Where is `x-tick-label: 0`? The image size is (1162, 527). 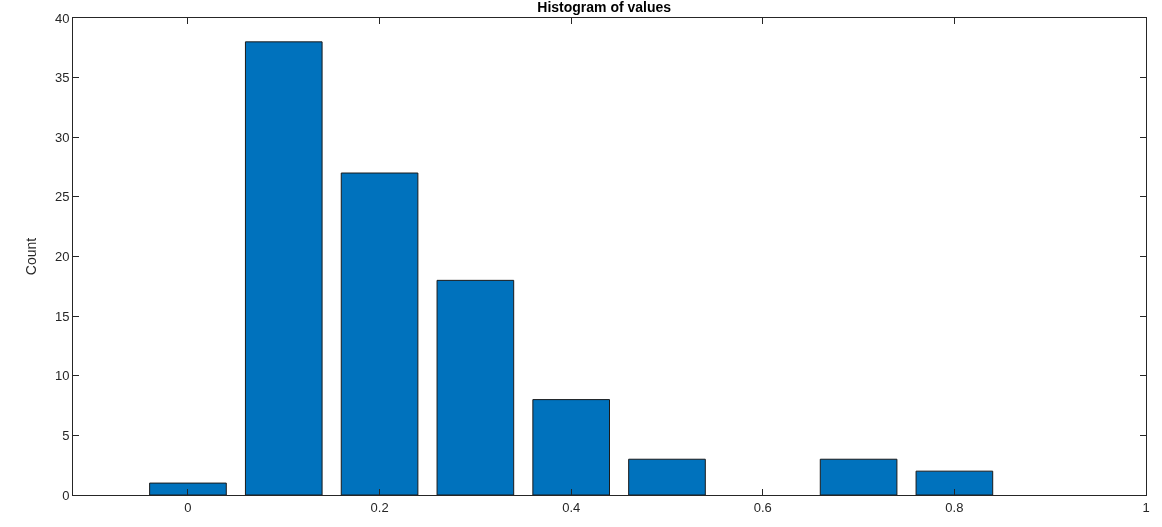 x-tick-label: 0 is located at coordinates (188, 507).